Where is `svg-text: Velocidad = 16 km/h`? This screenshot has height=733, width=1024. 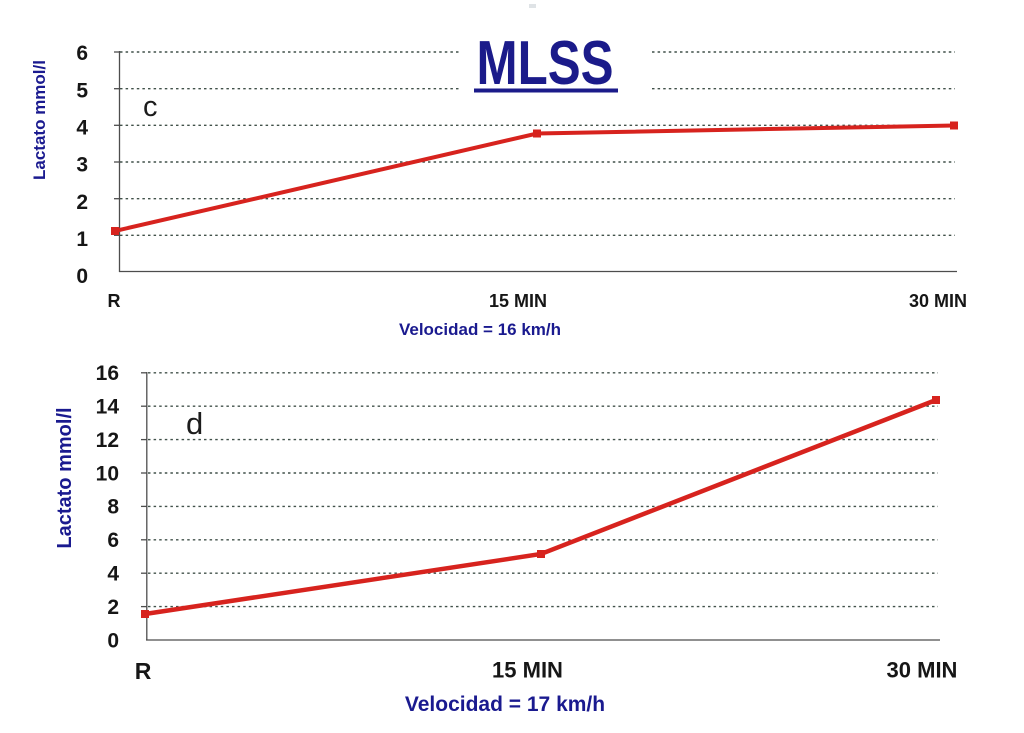
svg-text: Velocidad = 16 km/h is located at coordinates (480, 329).